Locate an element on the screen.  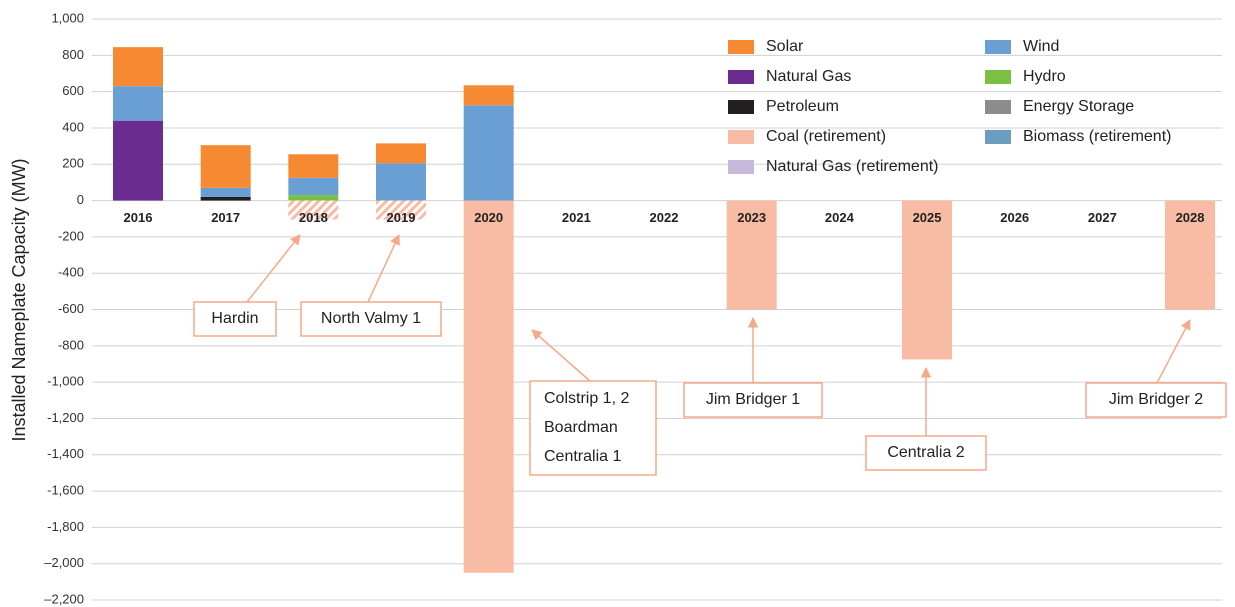
y-tick-label: –2,000 is located at coordinates (64, 562).